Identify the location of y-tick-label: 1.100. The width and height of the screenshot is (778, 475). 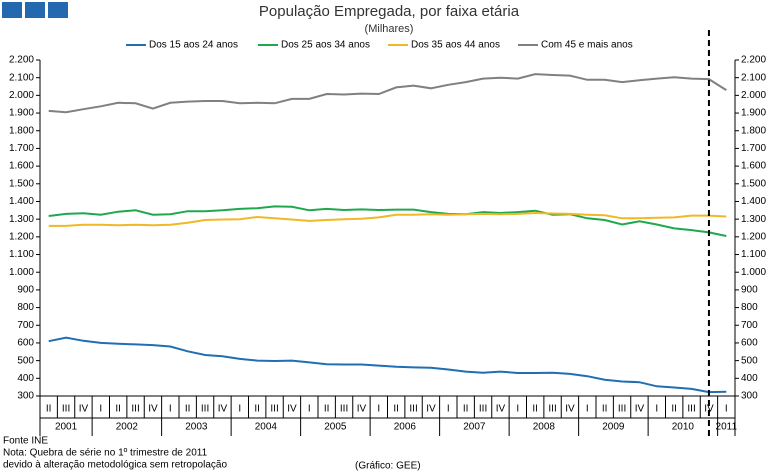
(21, 254).